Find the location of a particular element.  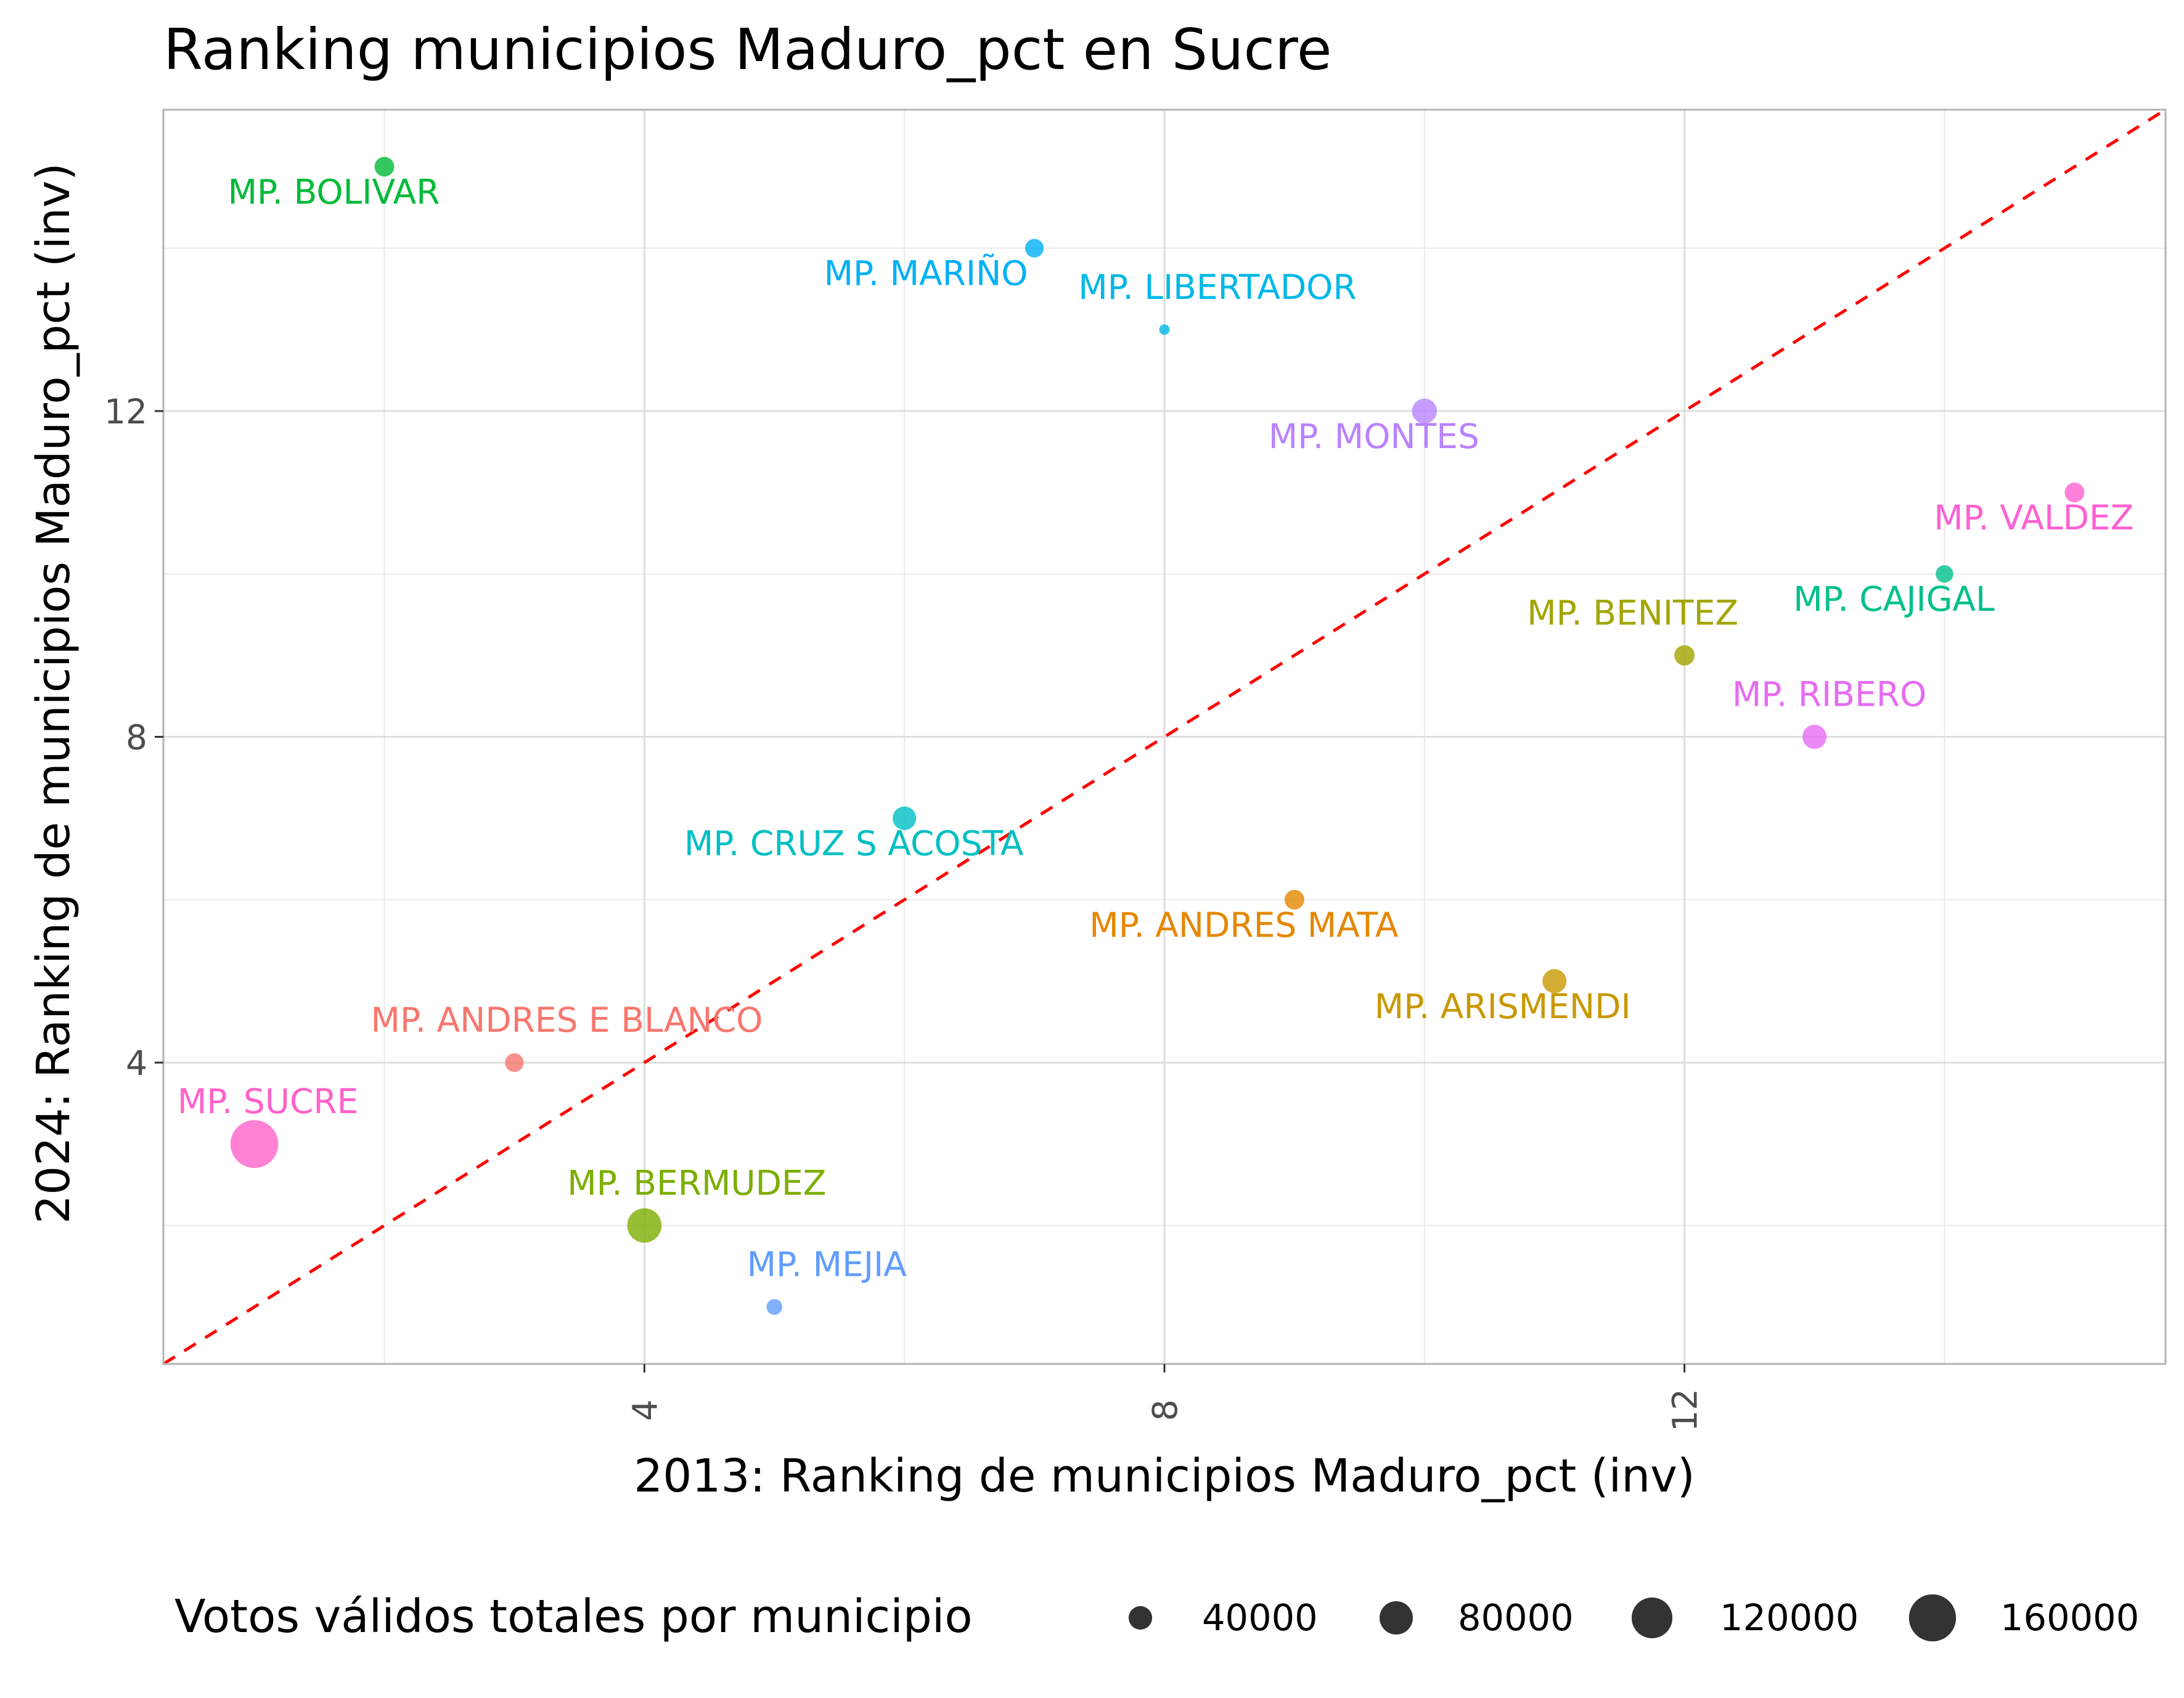

point-label: MP. BOLIVAR is located at coordinates (334, 192).